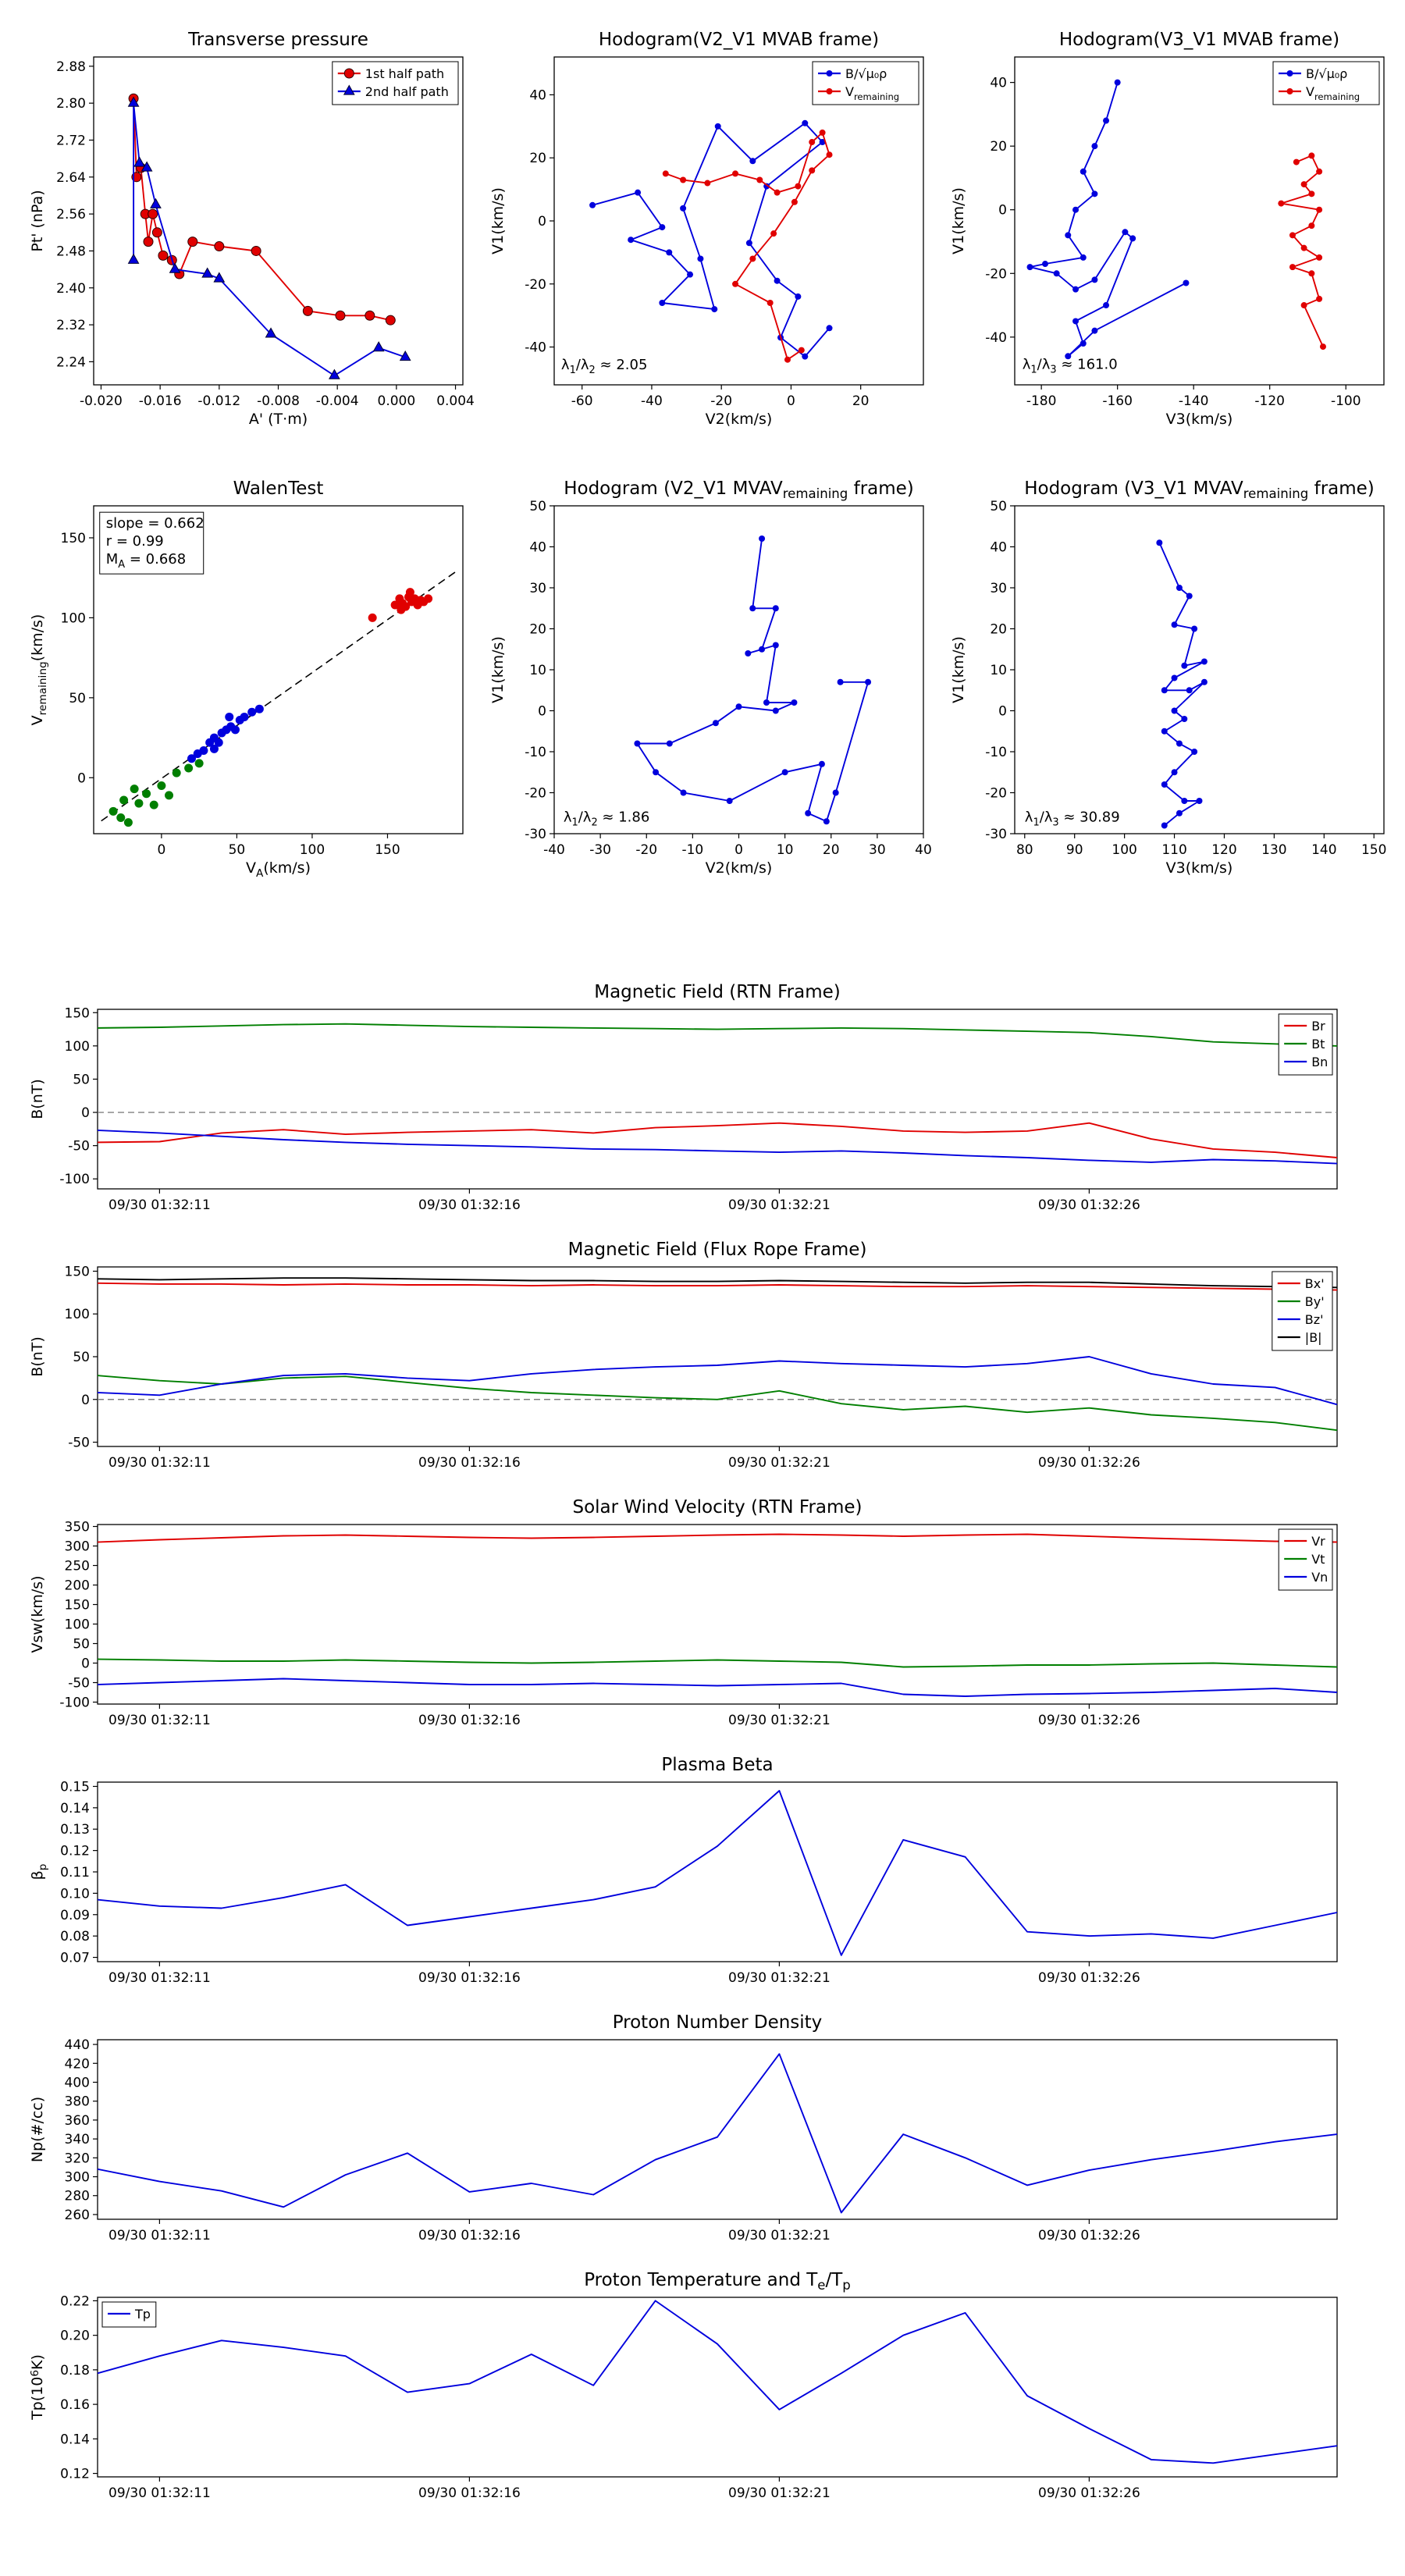 This screenshot has width=1405, height=2576. I want to click on svg-text: 2.48, so click(71, 251).